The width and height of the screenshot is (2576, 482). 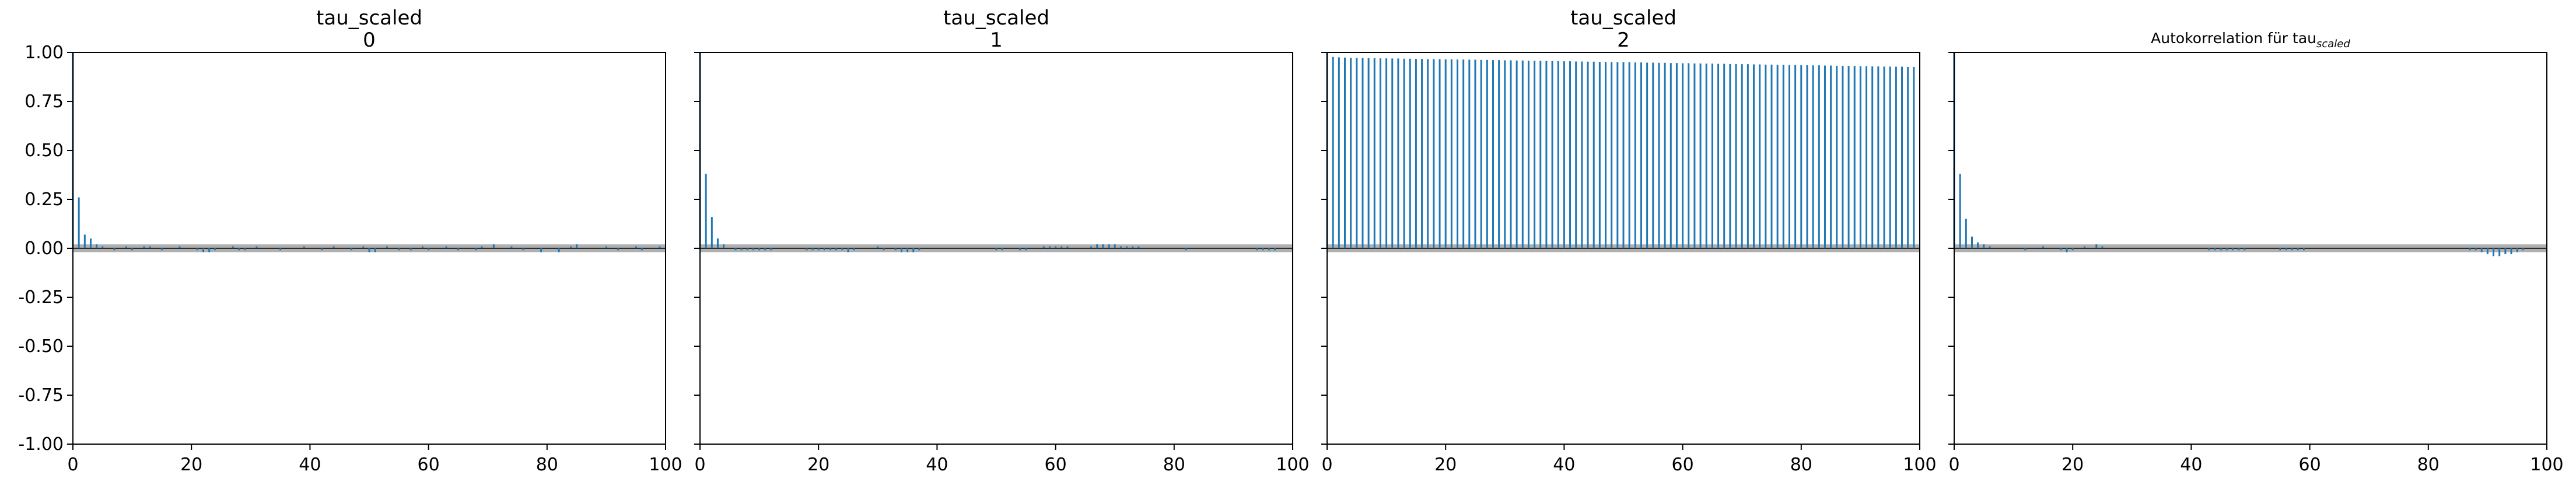 What do you see at coordinates (41, 297) in the screenshot?
I see `y-tick-label: -0.25` at bounding box center [41, 297].